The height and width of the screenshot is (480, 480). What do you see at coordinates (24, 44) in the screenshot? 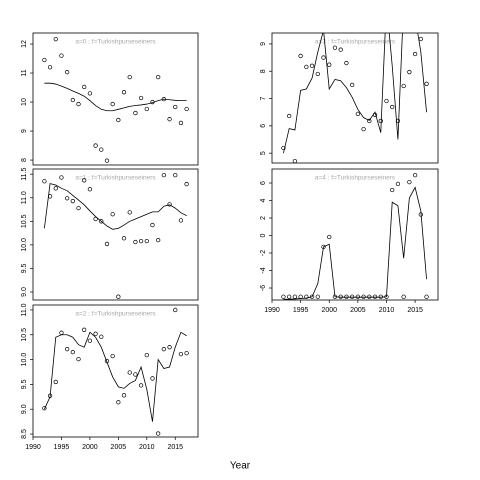
I see `y-tick-label: 12` at bounding box center [24, 44].